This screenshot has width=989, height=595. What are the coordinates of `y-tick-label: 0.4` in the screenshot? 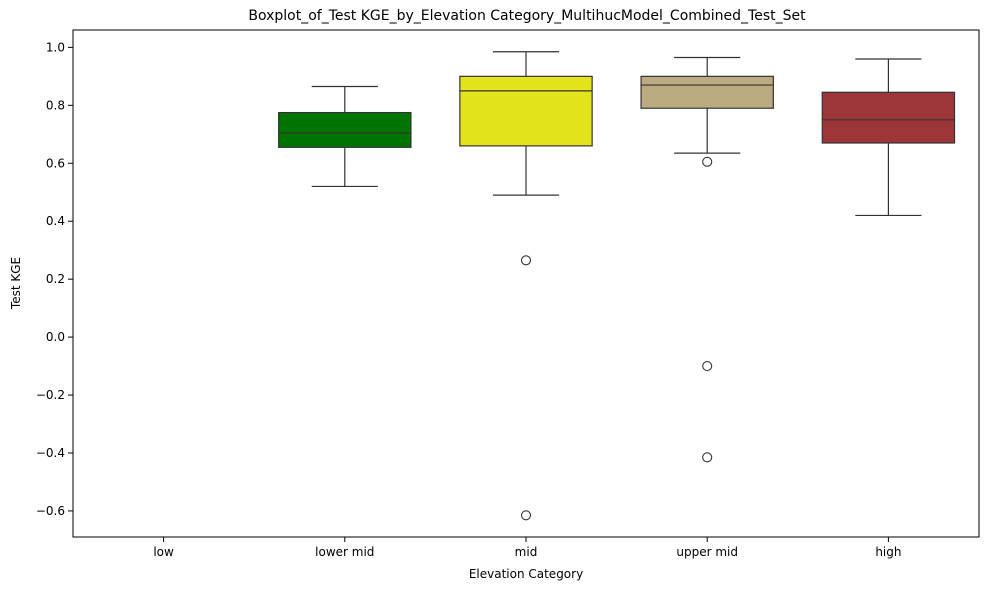 It's located at (55, 221).